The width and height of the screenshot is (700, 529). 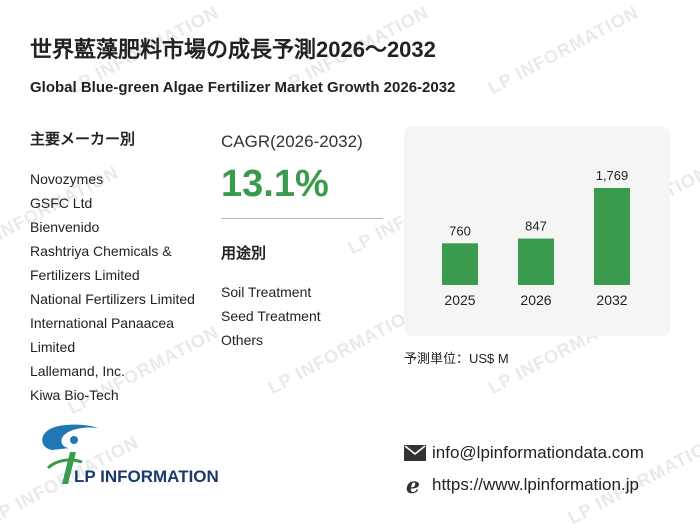 What do you see at coordinates (460, 264) in the screenshot?
I see `bar-2025` at bounding box center [460, 264].